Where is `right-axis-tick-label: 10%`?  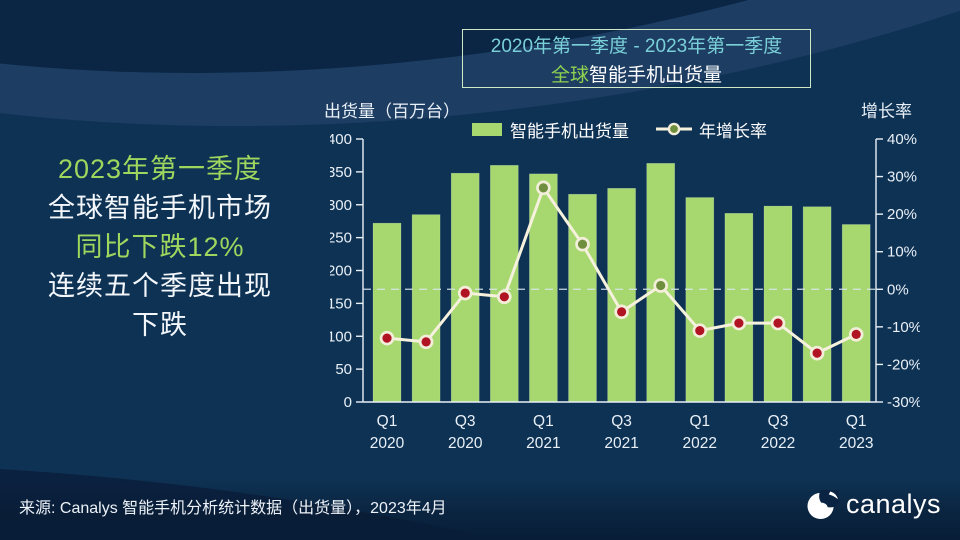 right-axis-tick-label: 10% is located at coordinates (902, 252).